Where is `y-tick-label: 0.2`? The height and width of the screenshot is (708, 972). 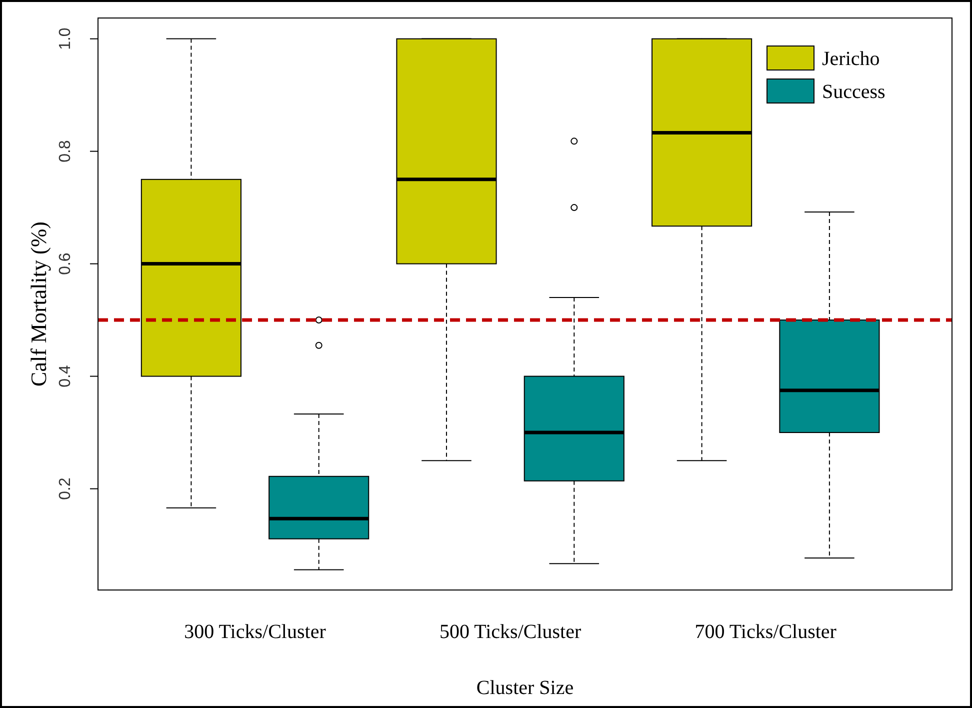 y-tick-label: 0.2 is located at coordinates (65, 489).